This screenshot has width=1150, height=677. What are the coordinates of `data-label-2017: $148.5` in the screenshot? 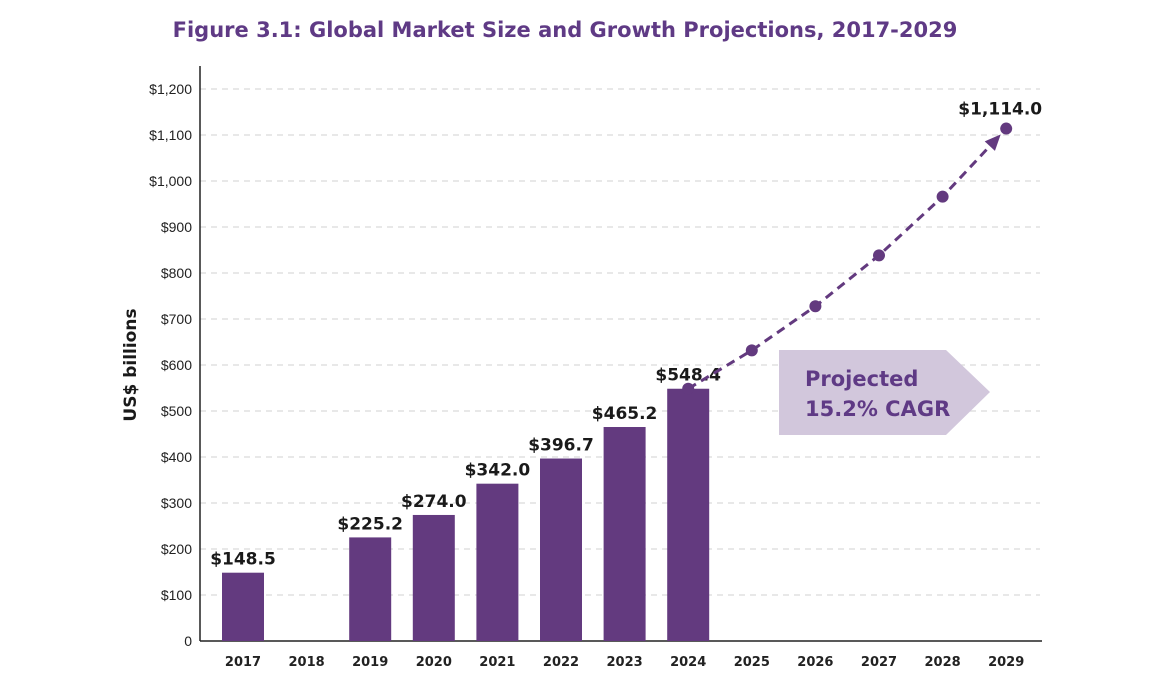 It's located at (243, 560).